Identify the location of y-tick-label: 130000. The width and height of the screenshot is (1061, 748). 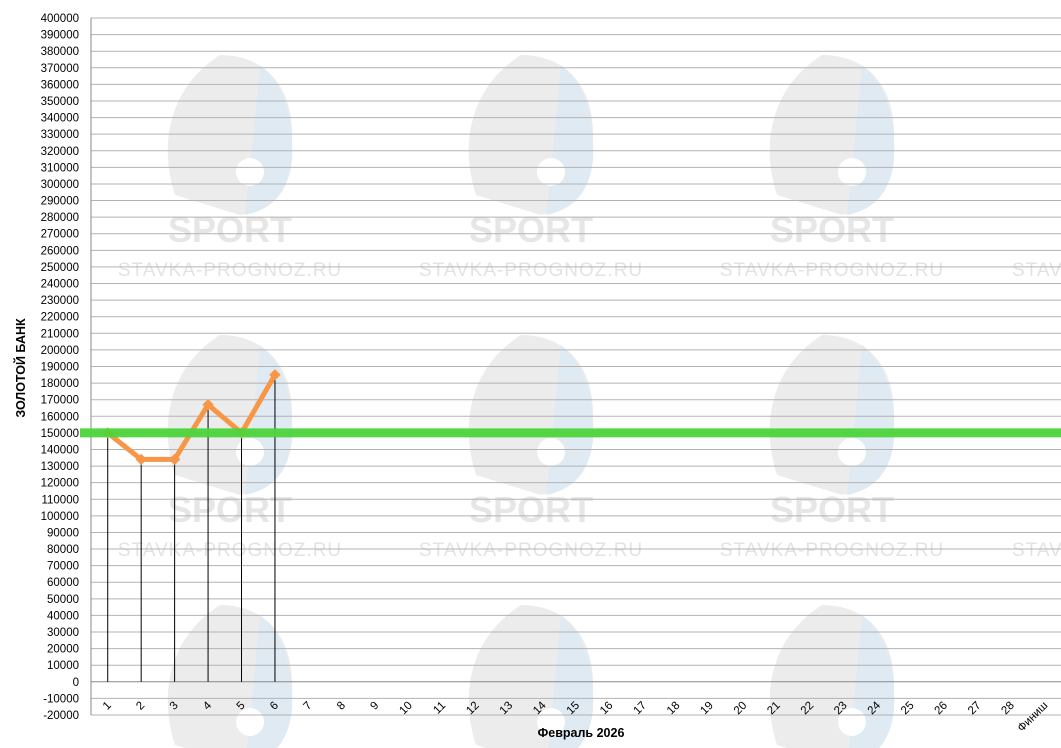
(60, 467).